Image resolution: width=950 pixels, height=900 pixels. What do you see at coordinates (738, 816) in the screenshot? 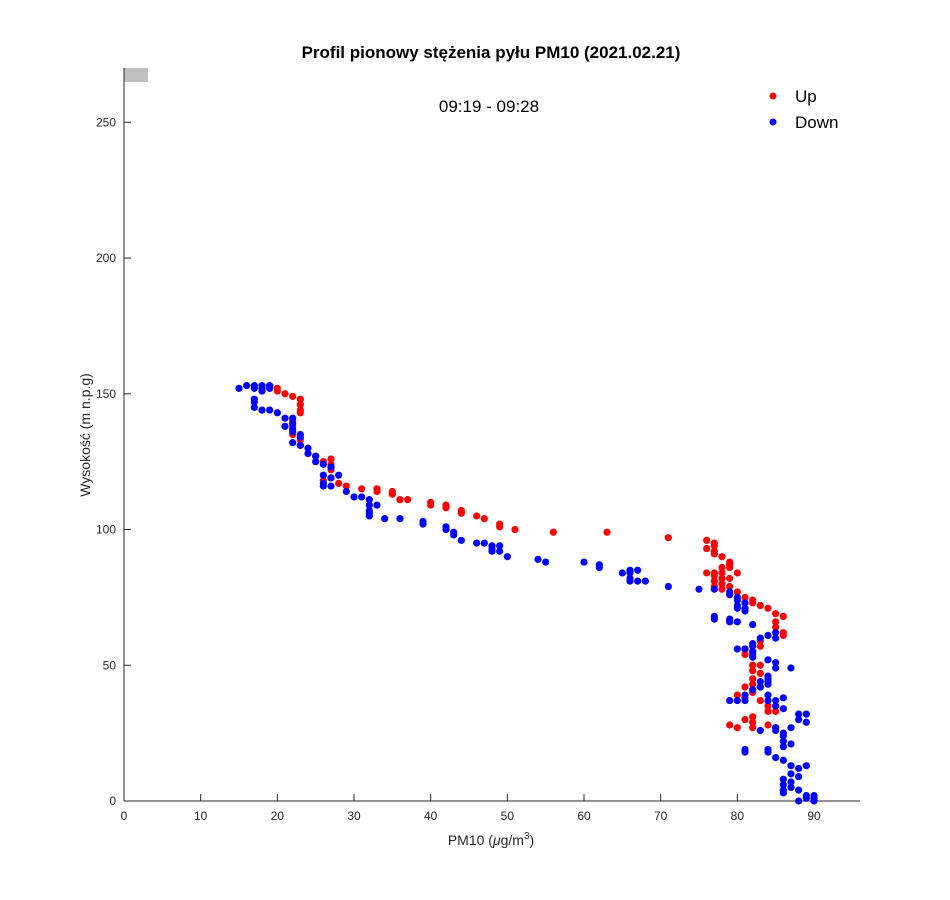
I see `x-tick-label: 80` at bounding box center [738, 816].